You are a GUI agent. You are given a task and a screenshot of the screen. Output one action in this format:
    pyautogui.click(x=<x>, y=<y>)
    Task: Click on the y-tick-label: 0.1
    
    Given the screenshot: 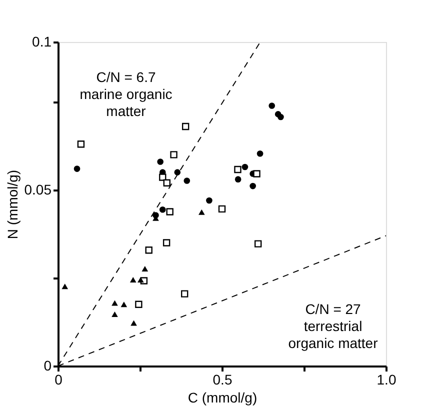 What is the action you would take?
    pyautogui.click(x=42, y=42)
    